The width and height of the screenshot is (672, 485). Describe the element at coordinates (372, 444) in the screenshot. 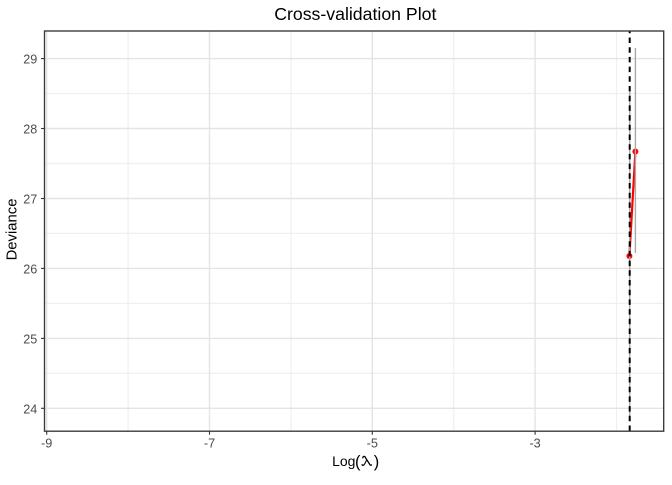

I see `svg-text: -5` at that location.